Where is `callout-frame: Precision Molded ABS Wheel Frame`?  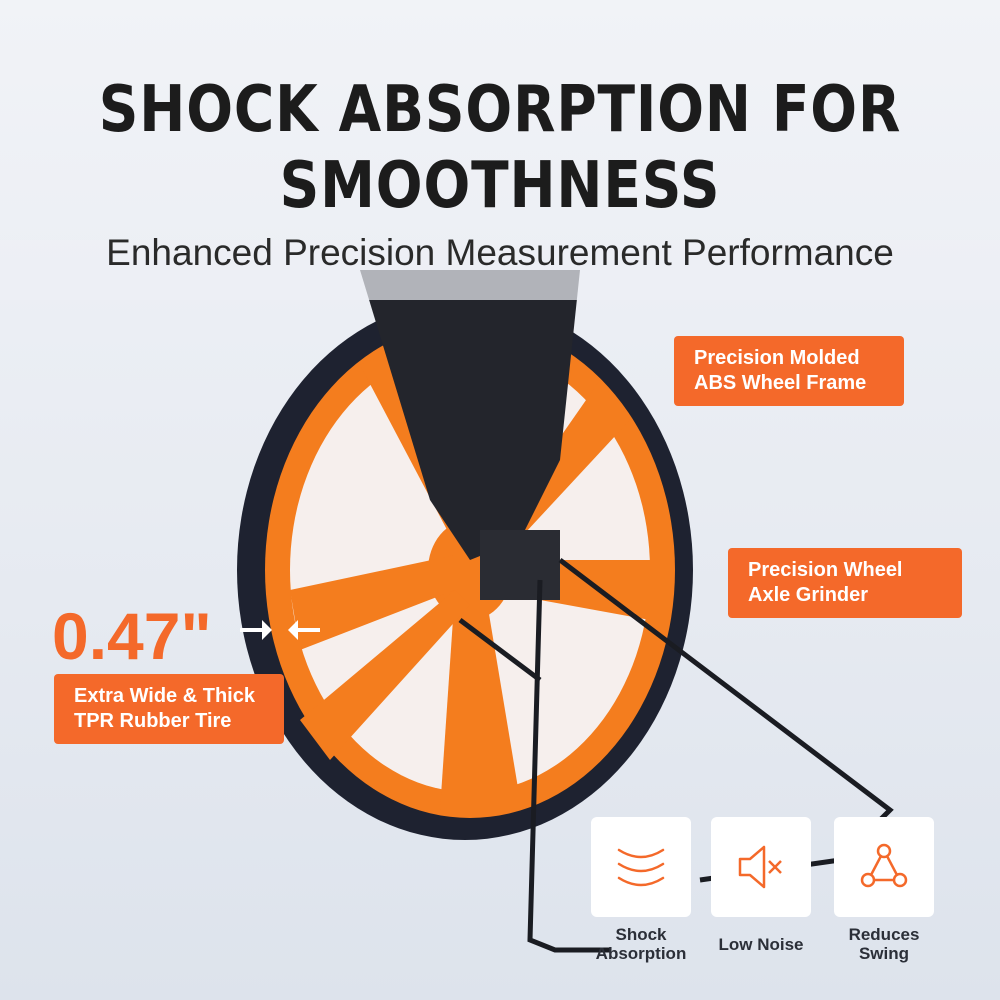 callout-frame: Precision Molded ABS Wheel Frame is located at coordinates (789, 371).